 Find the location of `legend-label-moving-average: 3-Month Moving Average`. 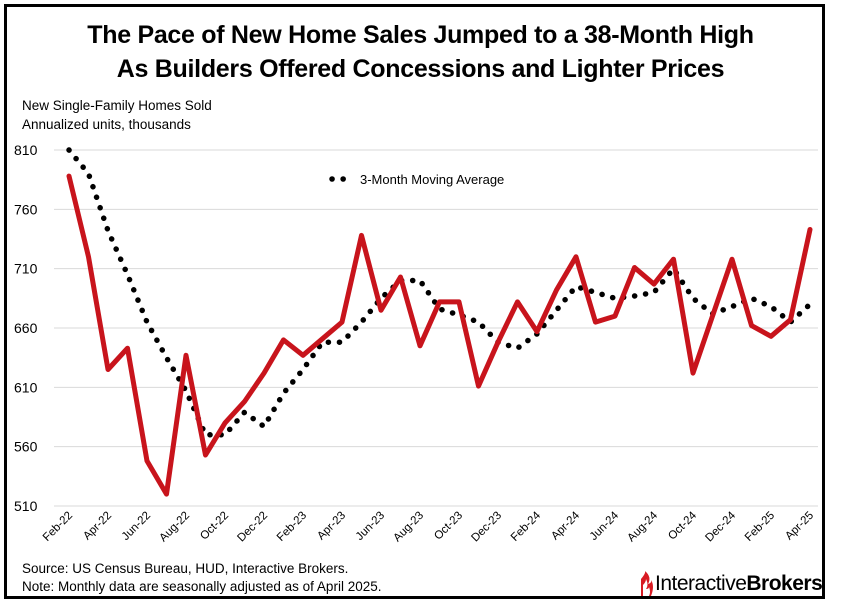

legend-label-moving-average: 3-Month Moving Average is located at coordinates (432, 179).